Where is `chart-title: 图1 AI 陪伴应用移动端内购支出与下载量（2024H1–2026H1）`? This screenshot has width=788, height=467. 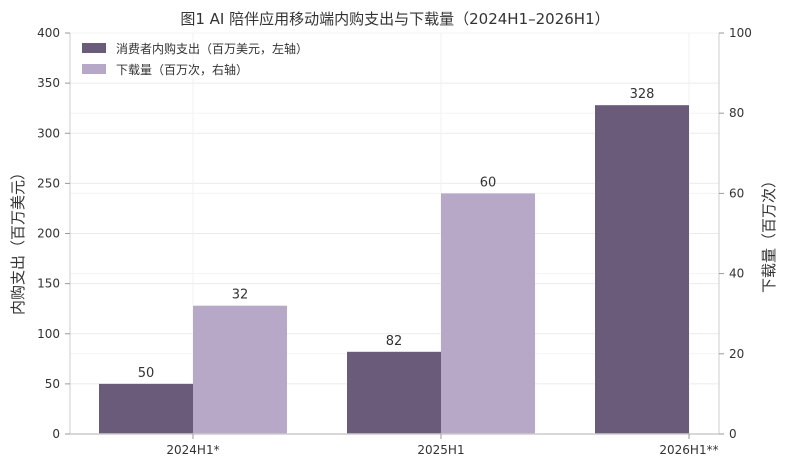 chart-title: 图1 AI 陪伴应用移动端内购支出与下载量（2024H1–2026H1） is located at coordinates (394, 19).